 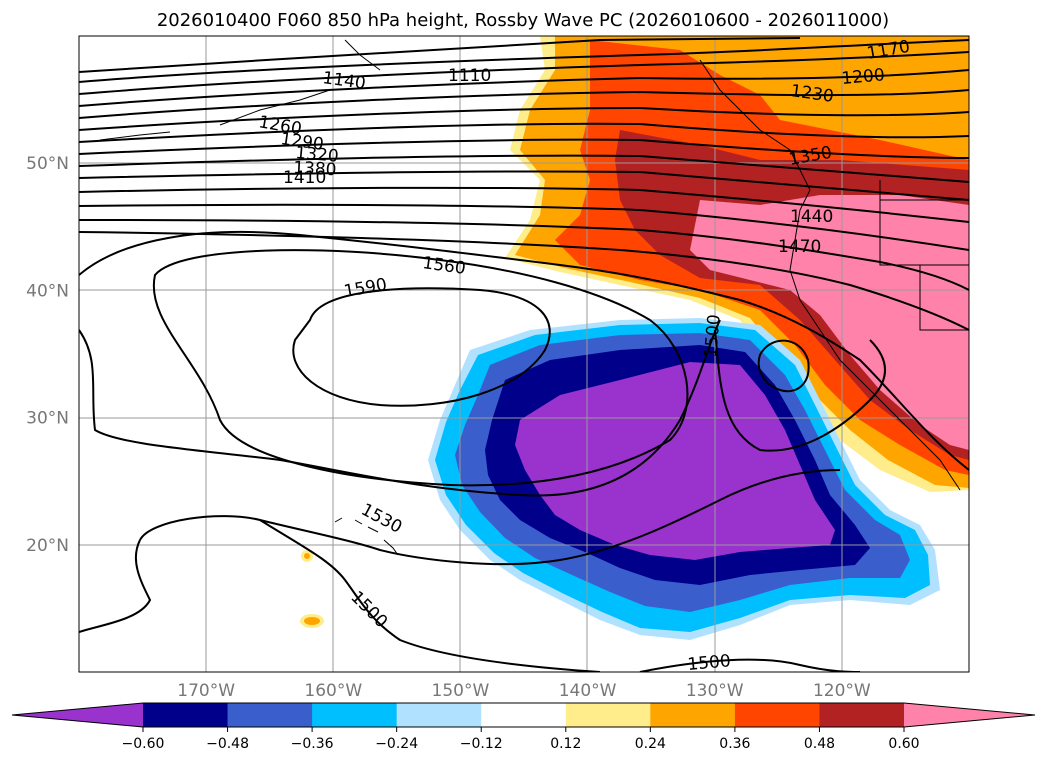 I want to click on colorbar-tick-label: 0.24, so click(x=650, y=744).